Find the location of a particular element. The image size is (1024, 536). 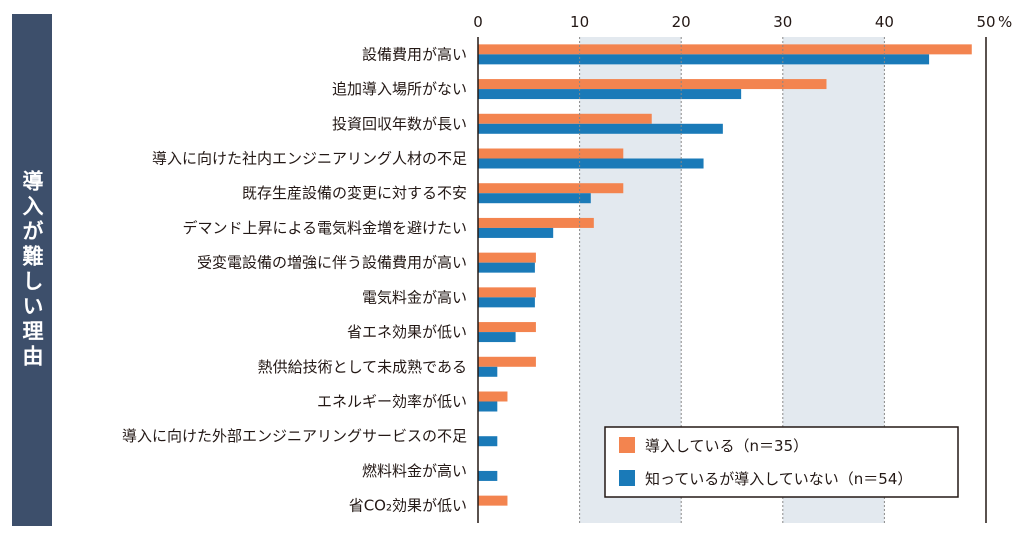

legend-box is located at coordinates (781, 462).